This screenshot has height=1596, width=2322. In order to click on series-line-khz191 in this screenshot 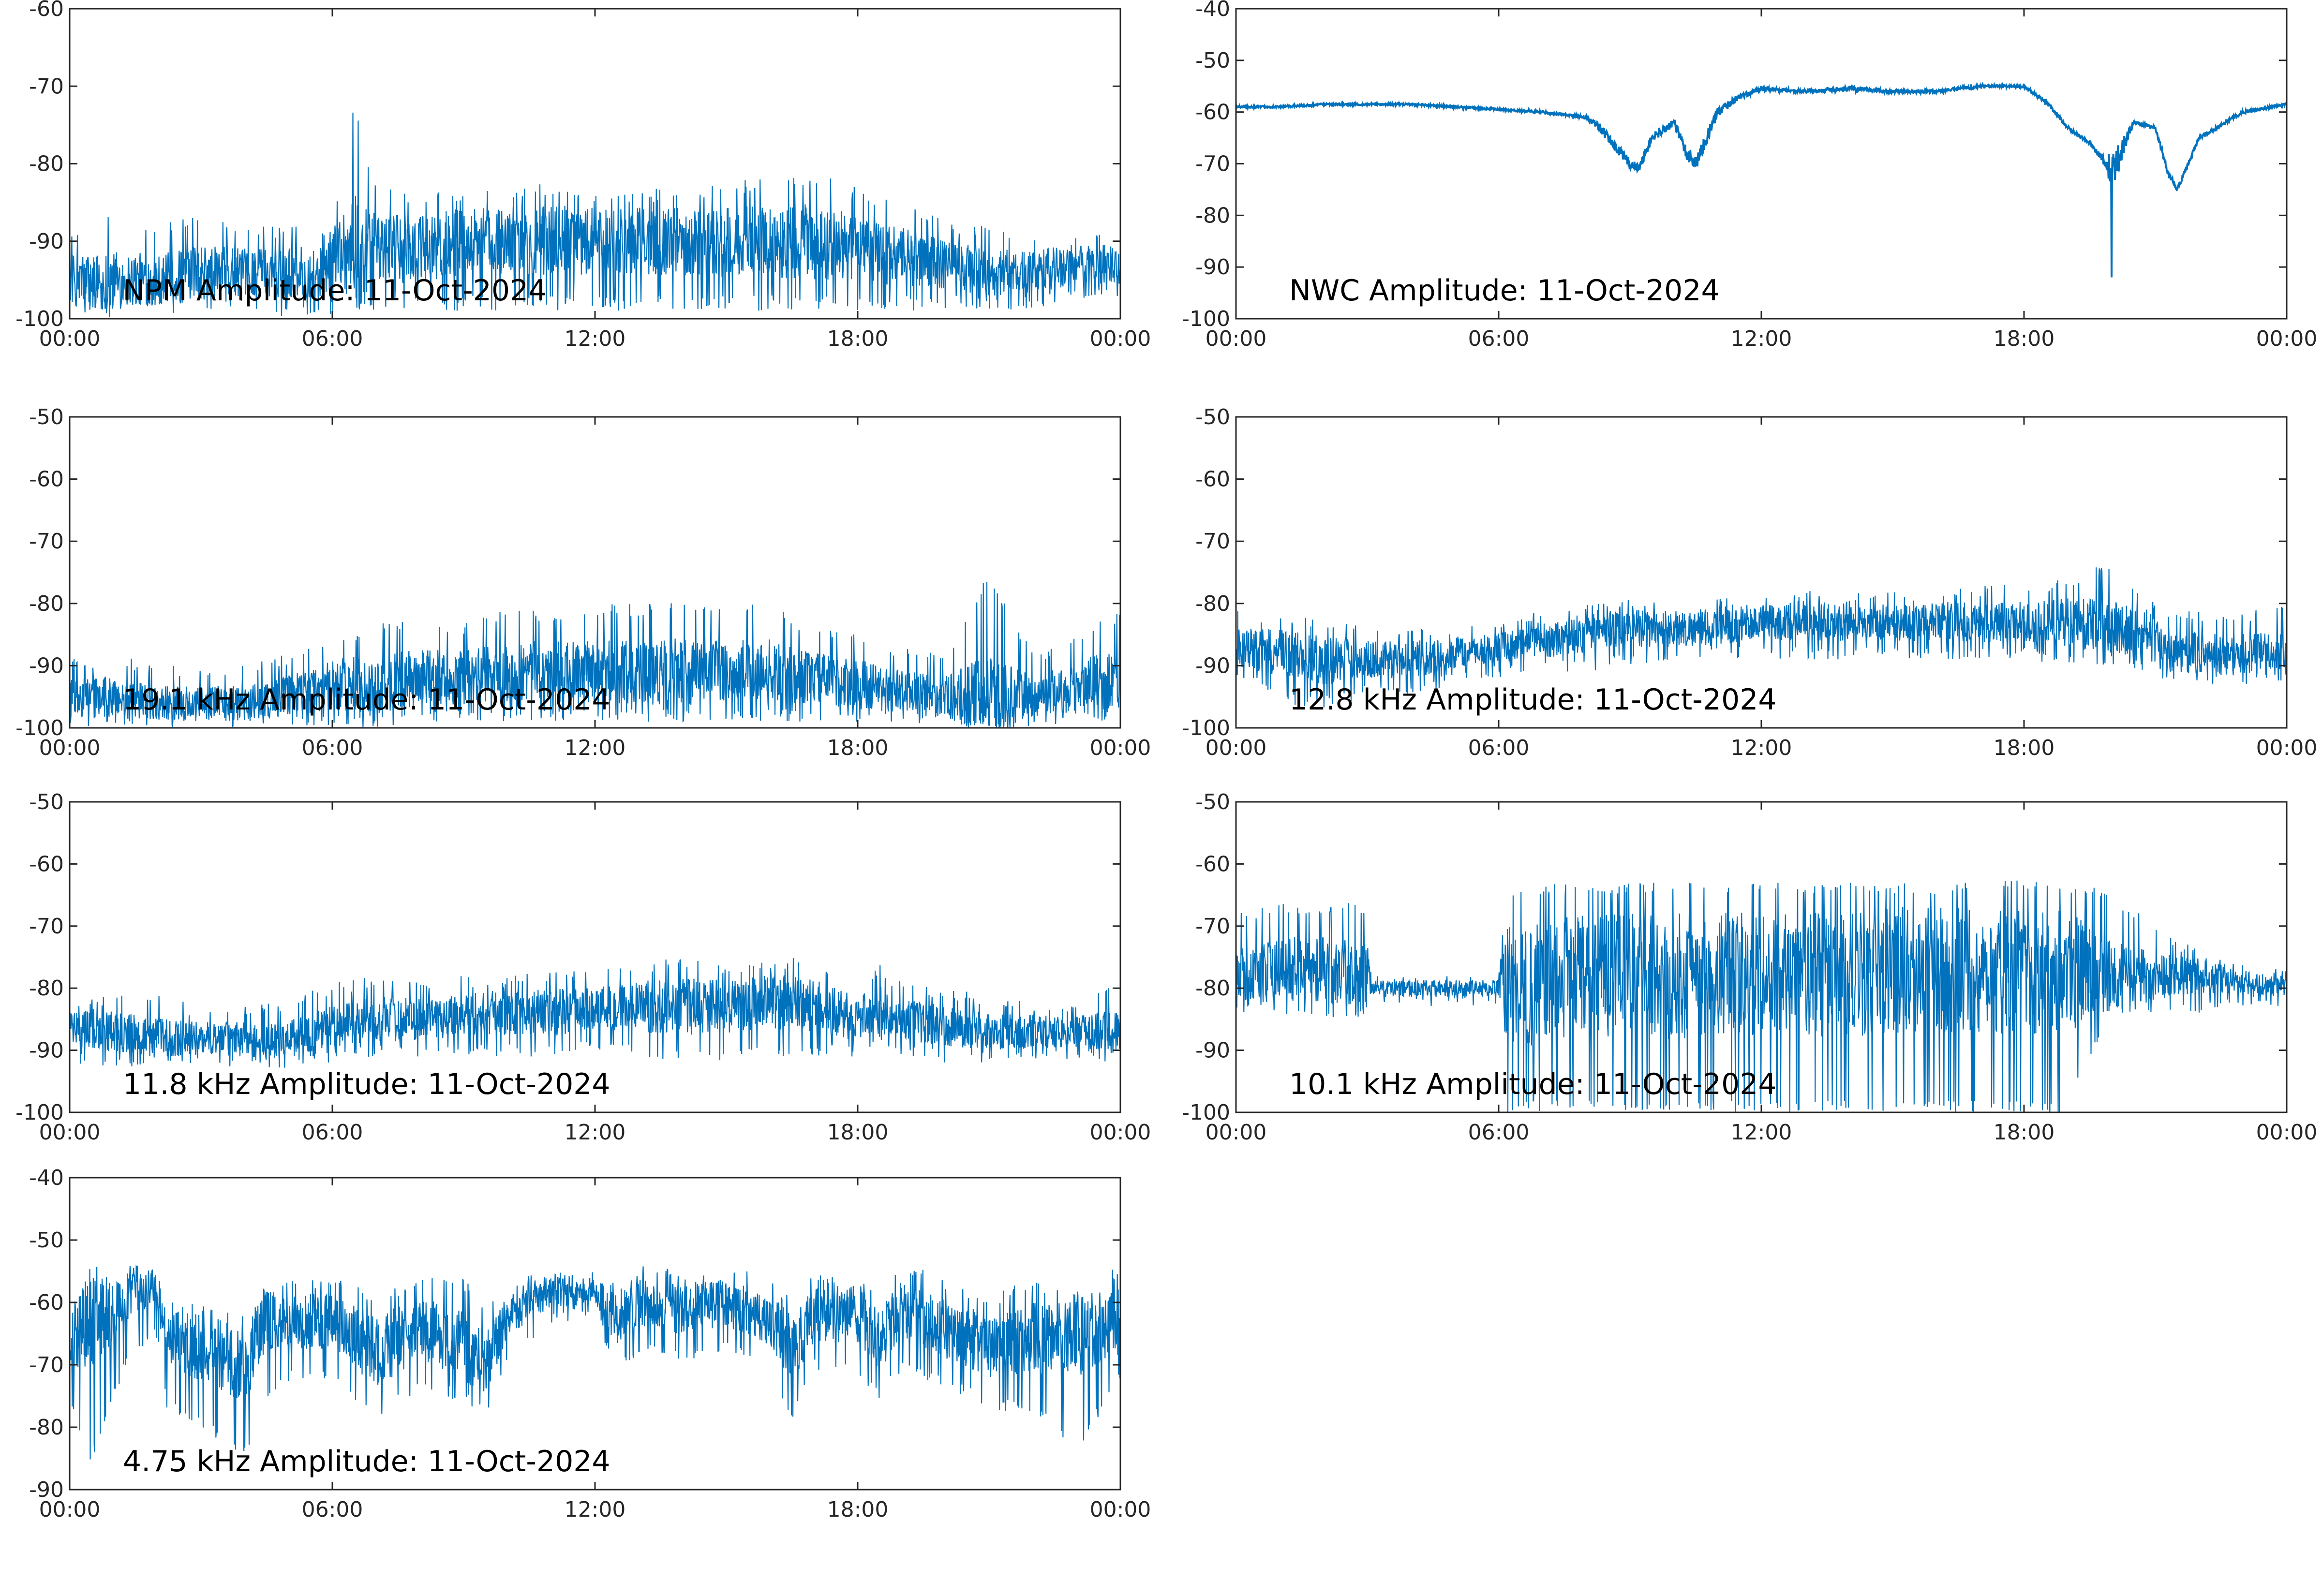, I will do `click(595, 654)`.